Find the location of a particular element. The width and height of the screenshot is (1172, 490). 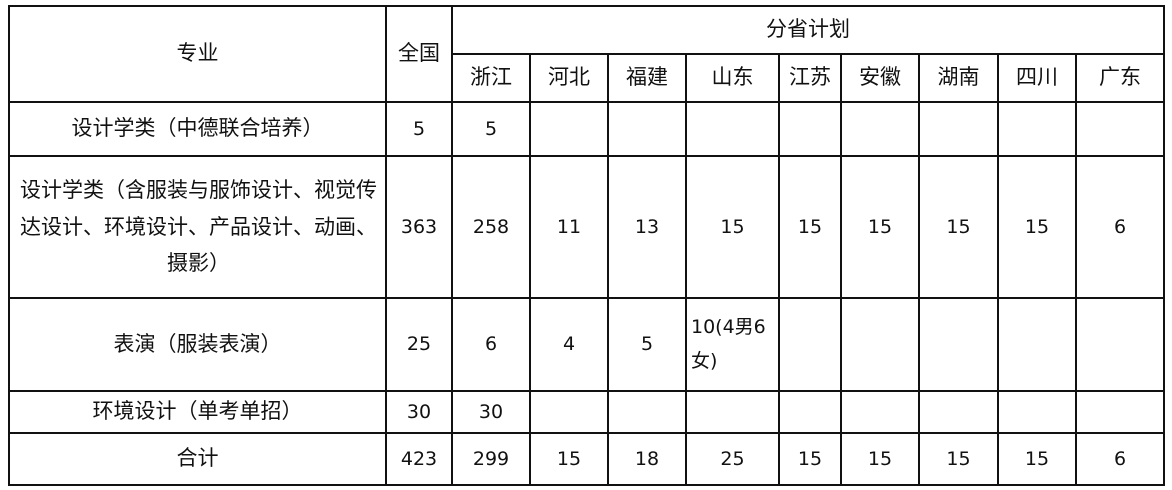

major-cell: 环境设计（单考单招） is located at coordinates (197, 412).